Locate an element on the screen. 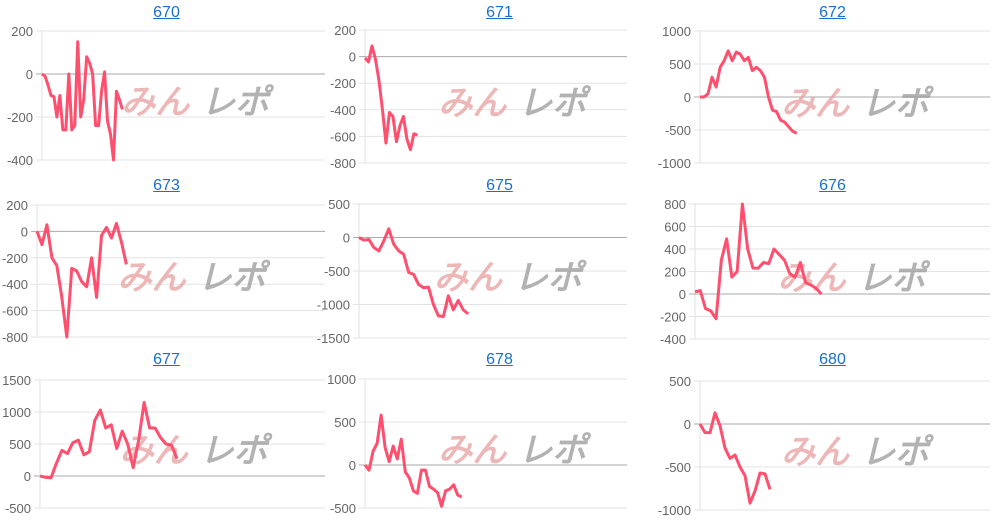 This screenshot has width=998, height=520. y-tick-label: 800 is located at coordinates (675, 204).